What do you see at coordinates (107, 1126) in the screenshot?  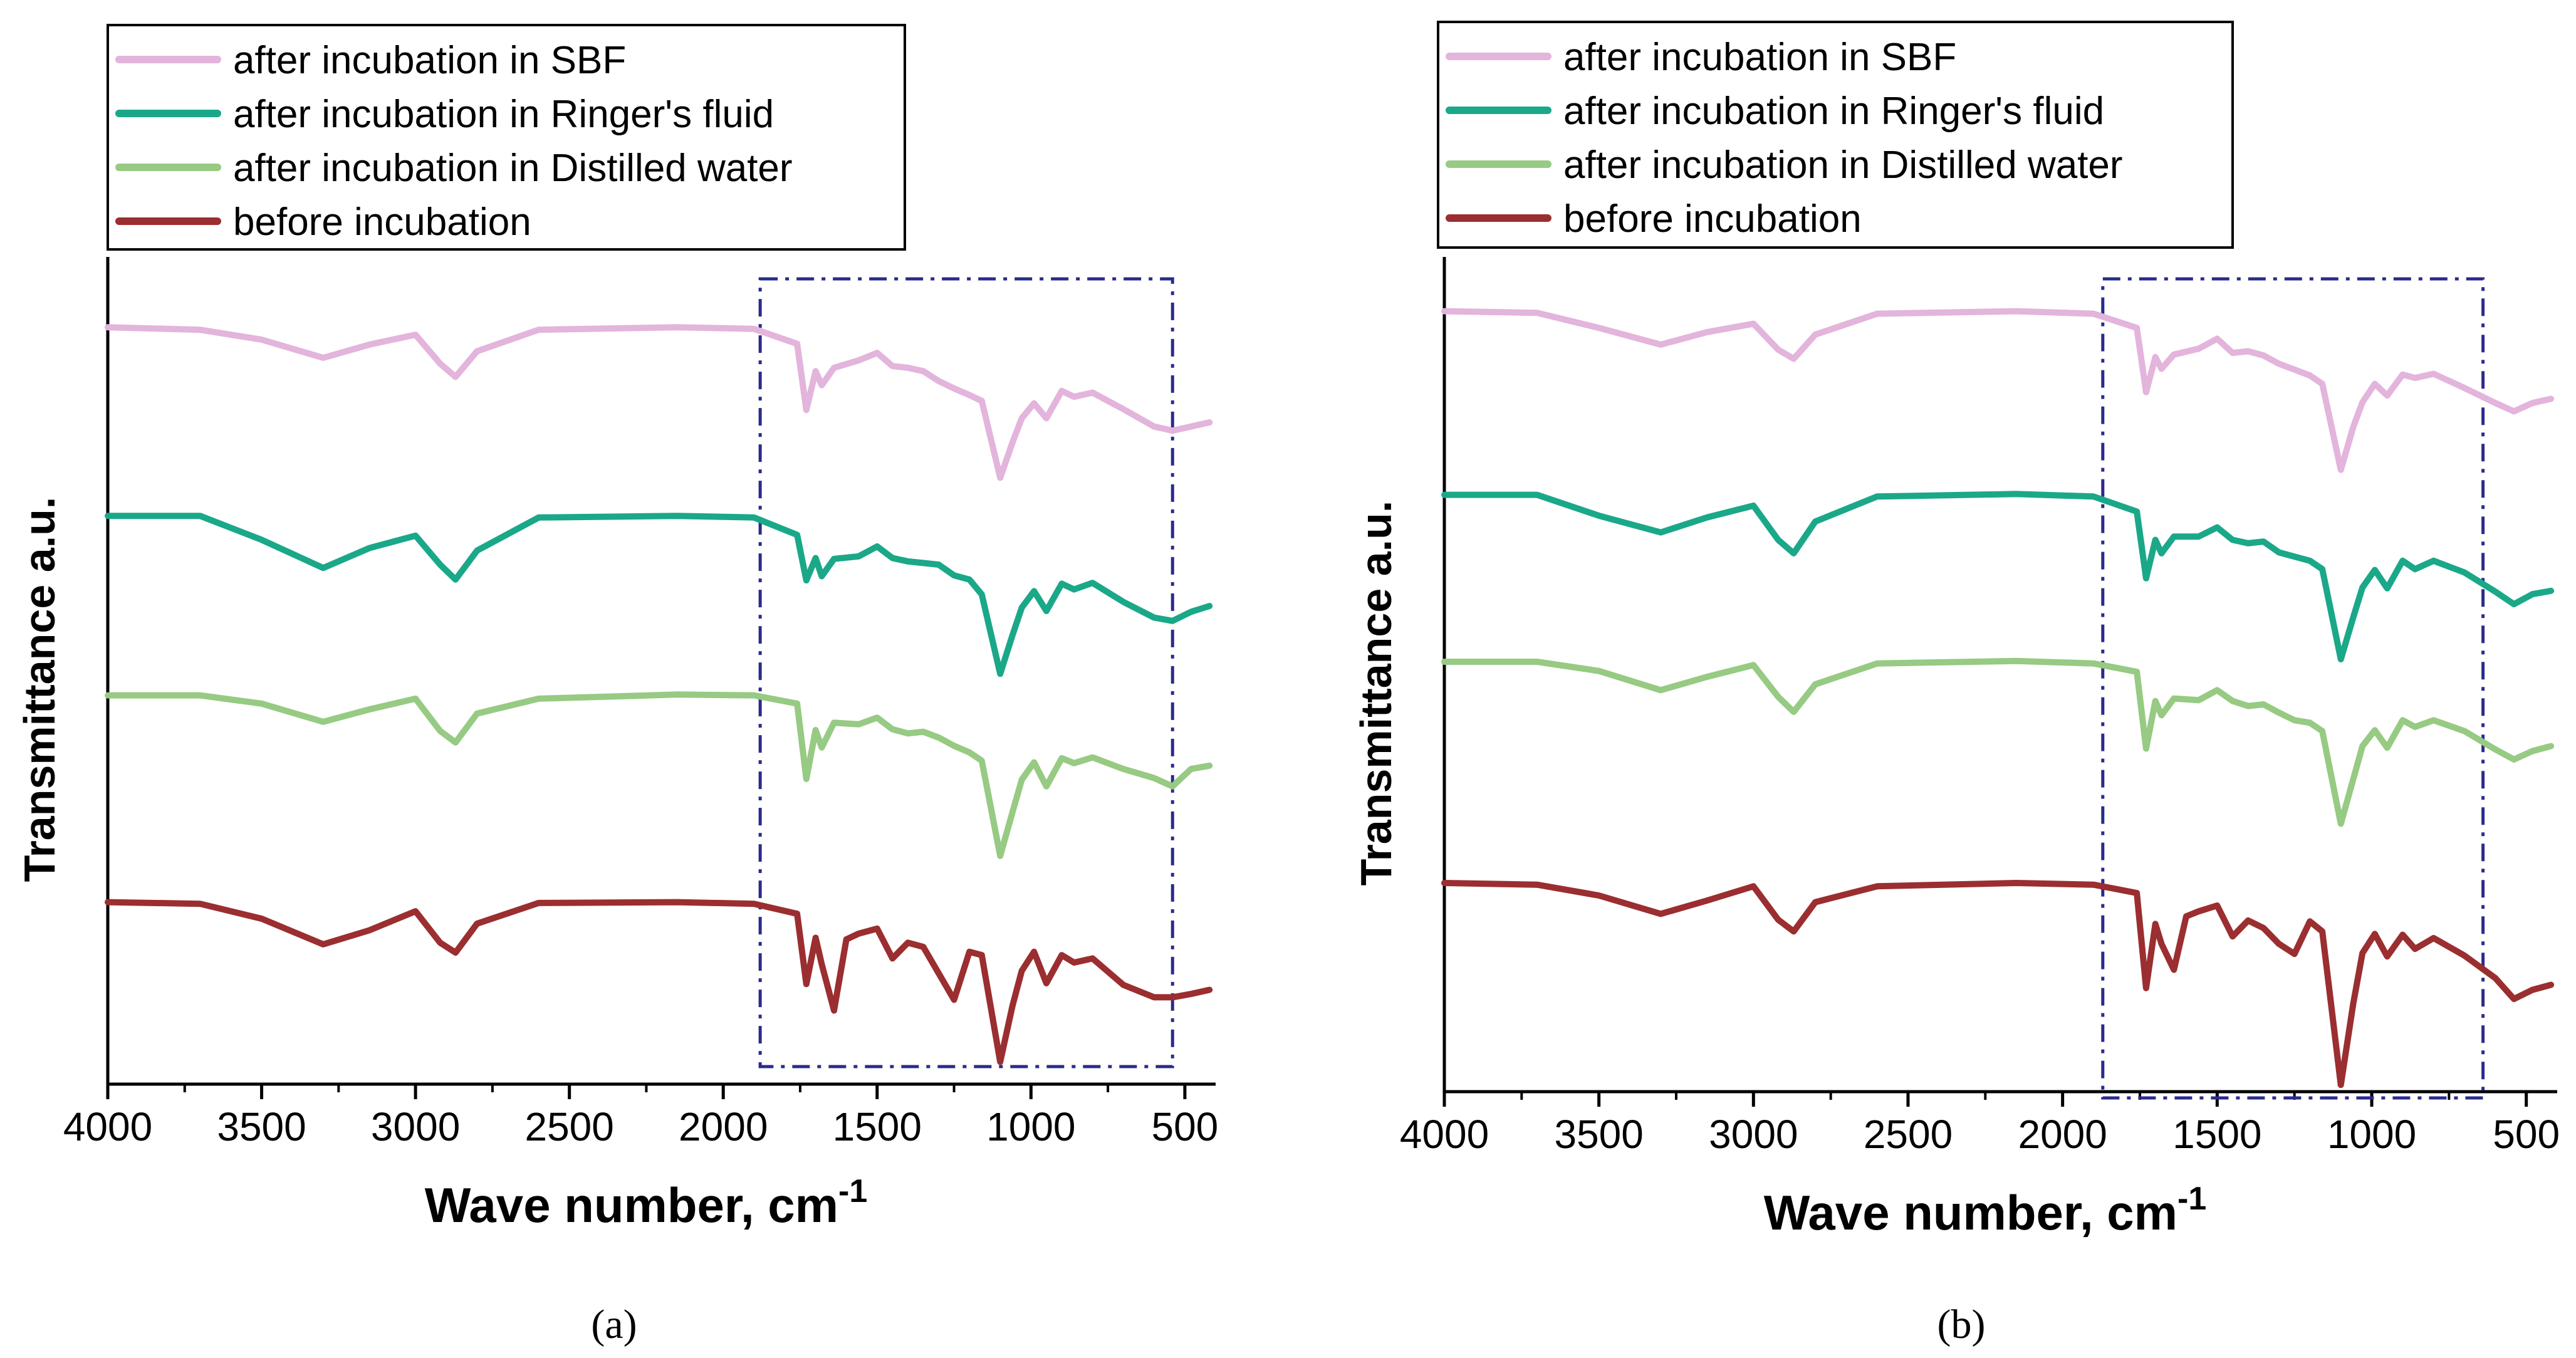 I see `chart-a-x-tick-label-4000: 4000` at bounding box center [107, 1126].